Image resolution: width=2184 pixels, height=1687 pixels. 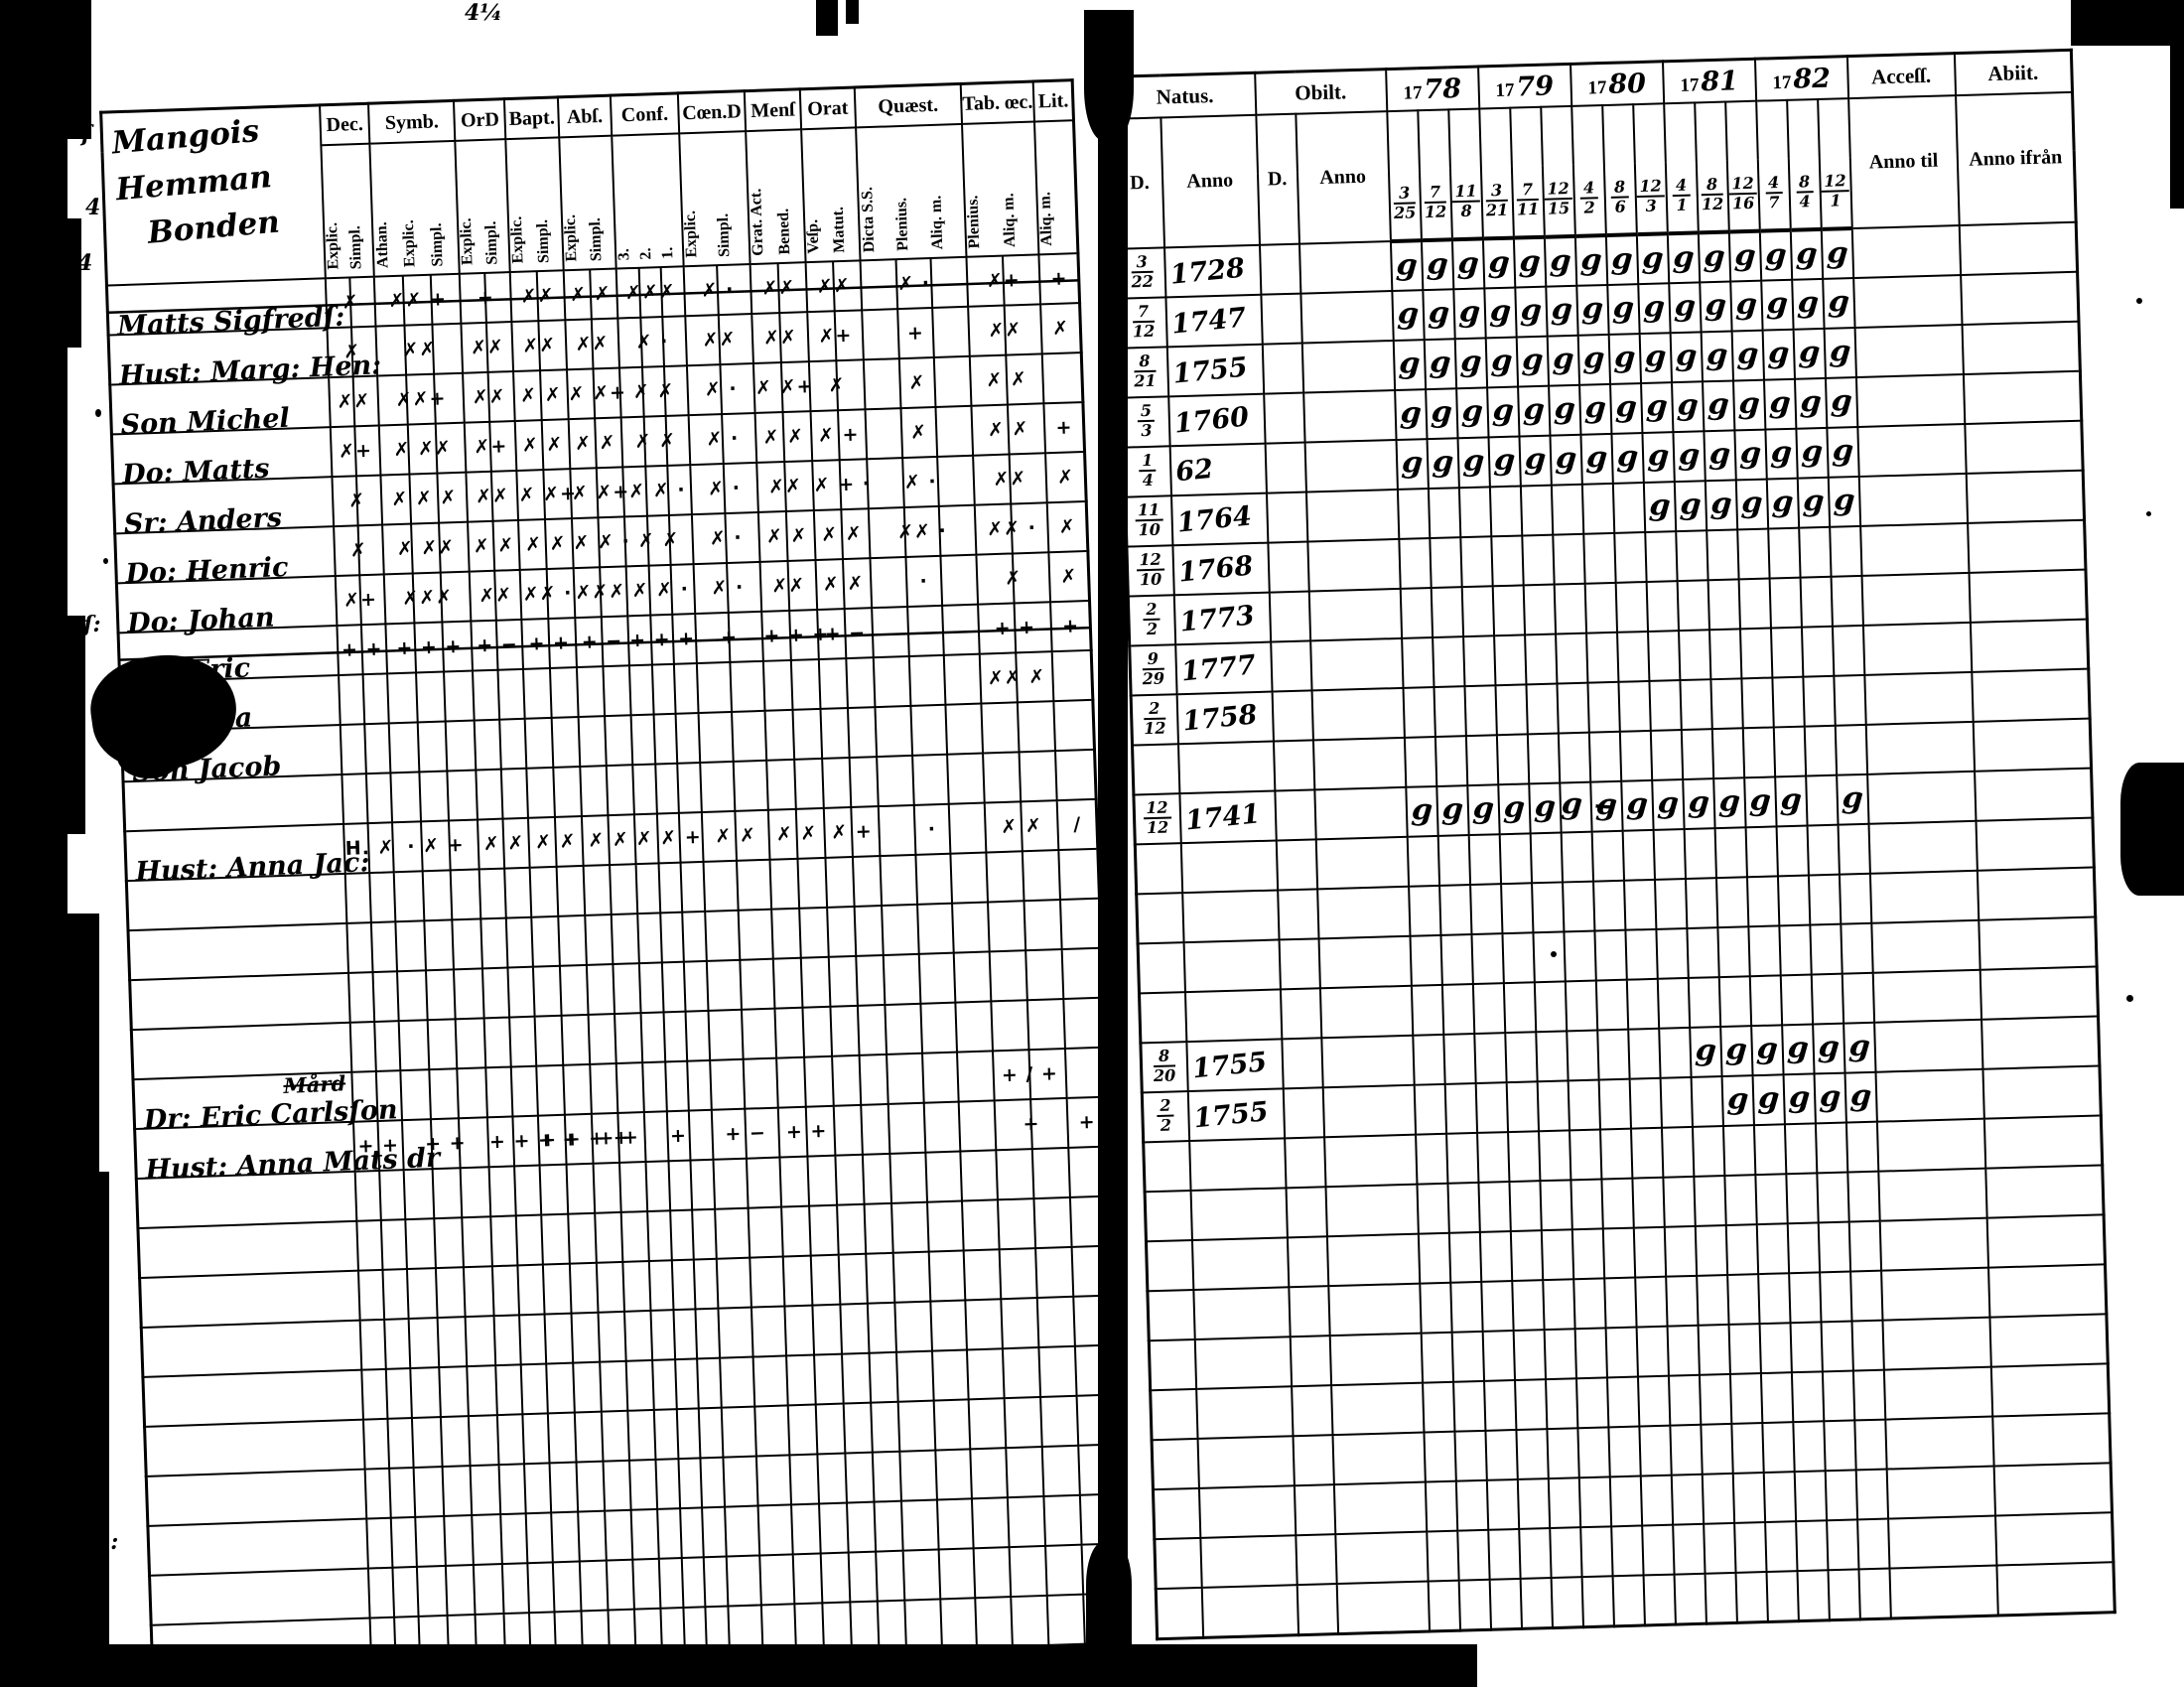 I want to click on accessit-cell, so click(x=1918, y=698).